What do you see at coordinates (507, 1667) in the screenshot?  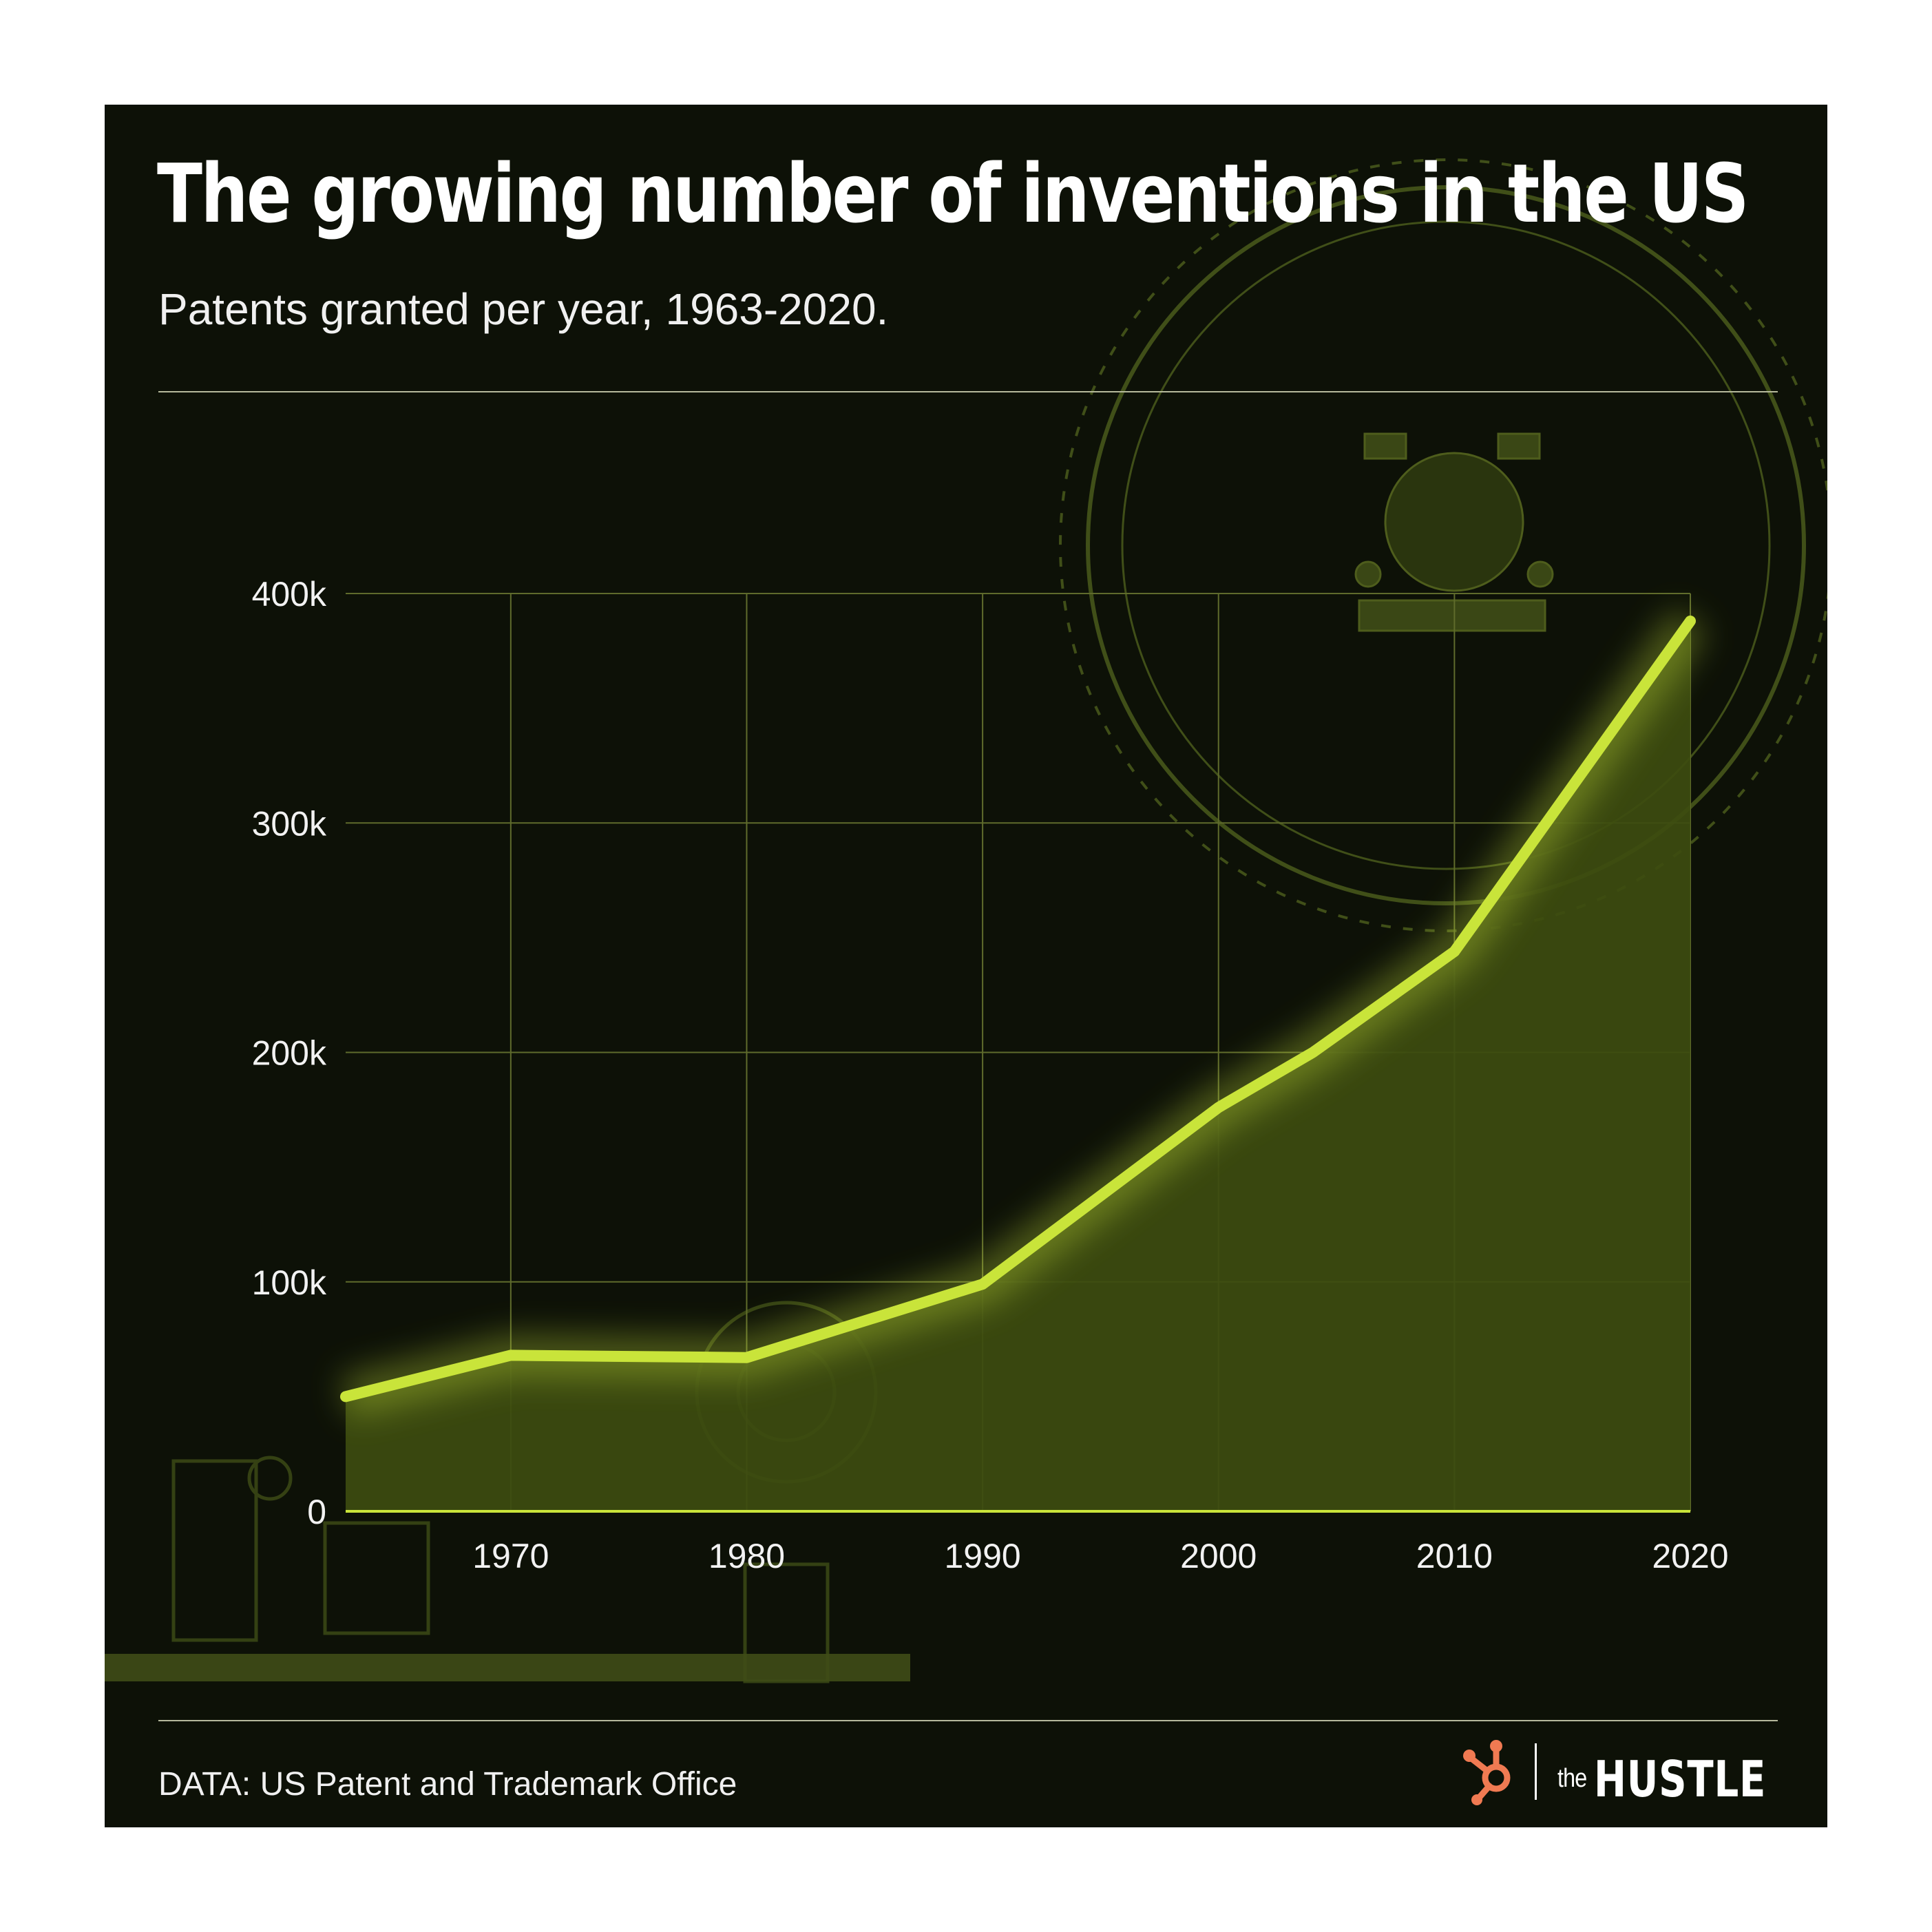 I see `deco-floor-hatch` at bounding box center [507, 1667].